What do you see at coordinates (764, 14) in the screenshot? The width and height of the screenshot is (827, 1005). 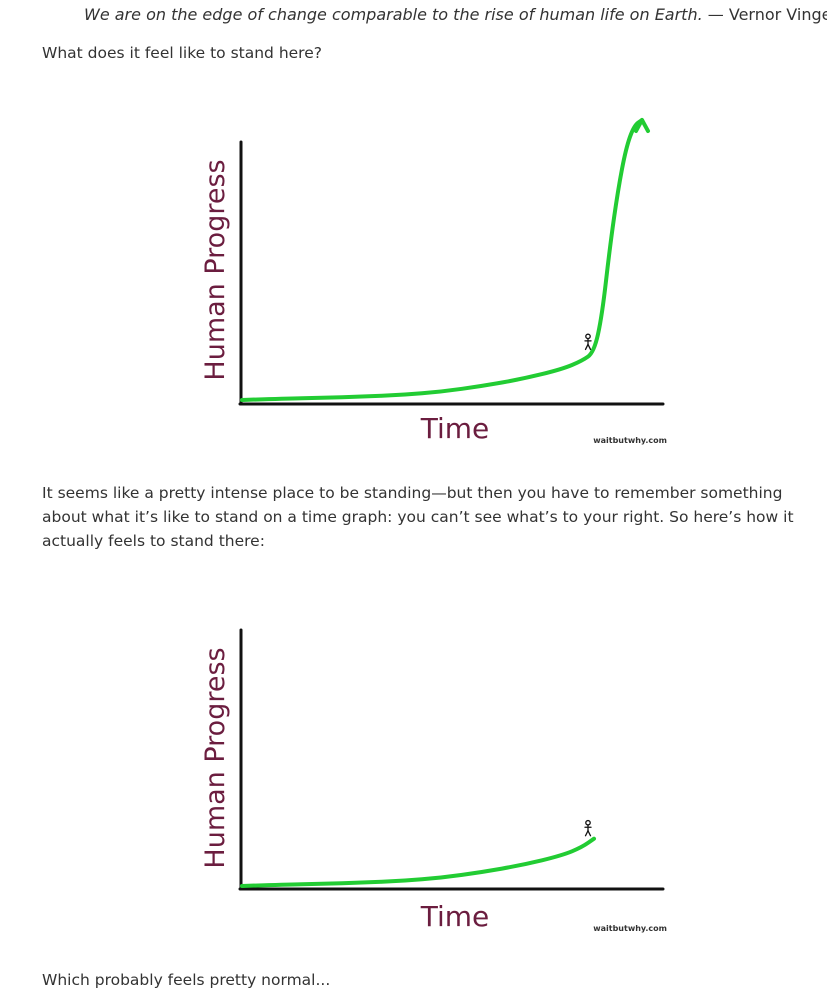 I see `quote-attribution: — Vernor Vinge` at bounding box center [764, 14].